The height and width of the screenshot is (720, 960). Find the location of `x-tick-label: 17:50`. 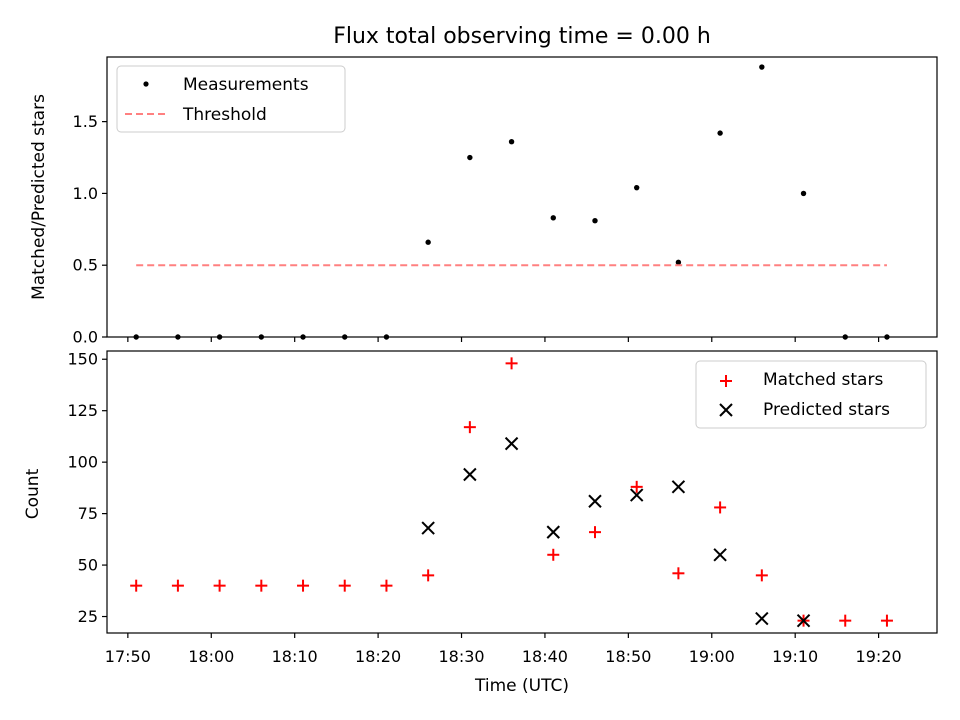

x-tick-label: 17:50 is located at coordinates (128, 656).